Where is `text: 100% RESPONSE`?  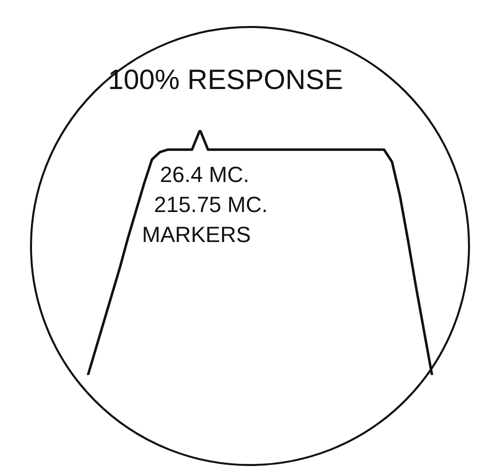
text: 100% RESPONSE is located at coordinates (225, 80).